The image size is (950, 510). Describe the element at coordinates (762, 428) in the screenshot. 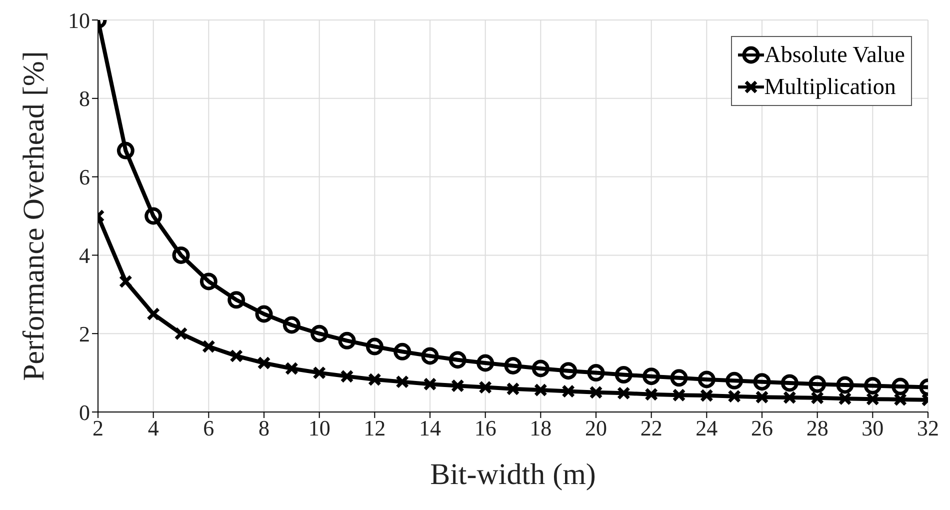

I see `x-tick-label: 26` at that location.